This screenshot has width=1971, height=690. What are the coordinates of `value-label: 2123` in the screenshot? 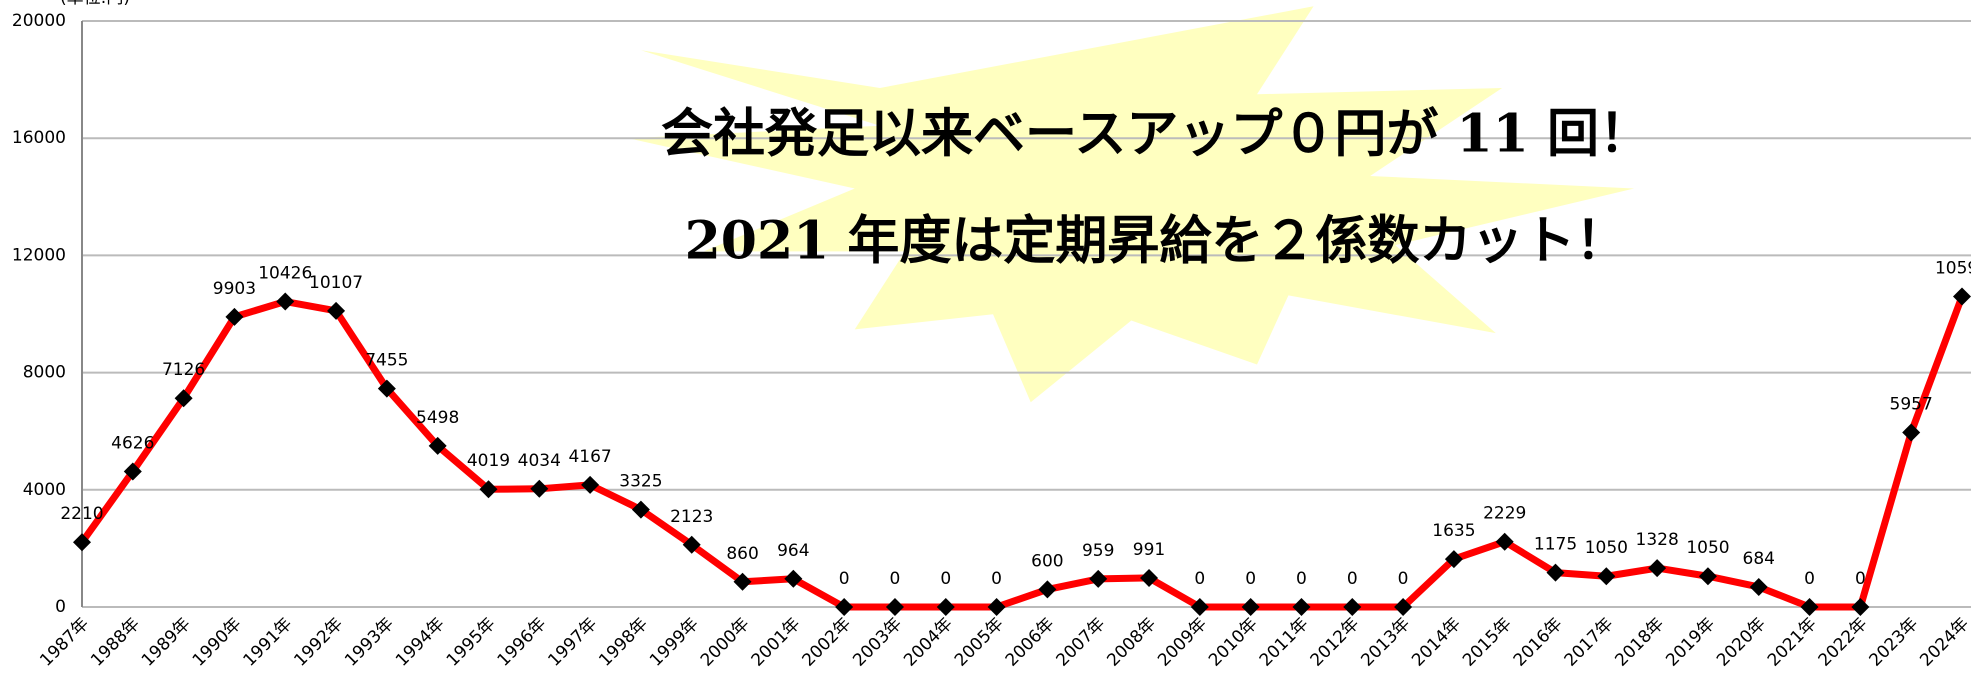 It's located at (691, 517).